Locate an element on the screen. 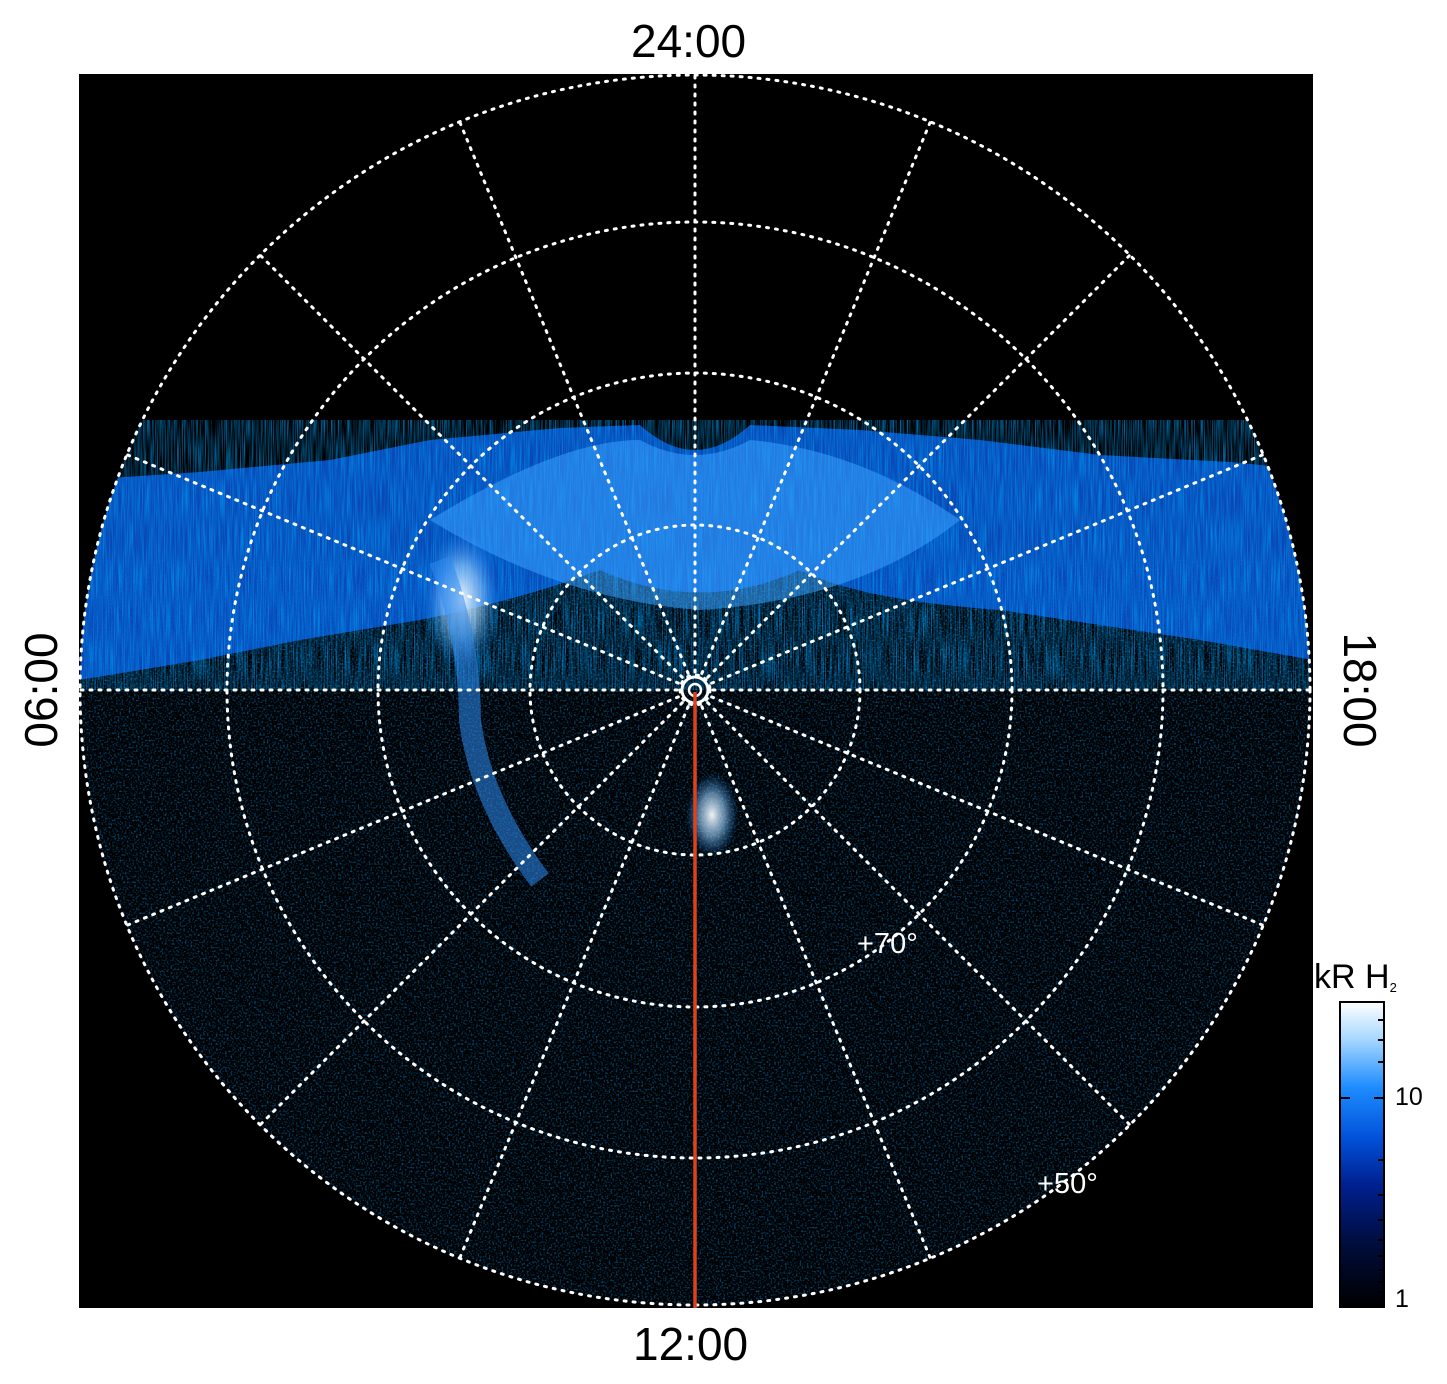  local-time-label-right: 18:00 is located at coordinates (1360, 690).